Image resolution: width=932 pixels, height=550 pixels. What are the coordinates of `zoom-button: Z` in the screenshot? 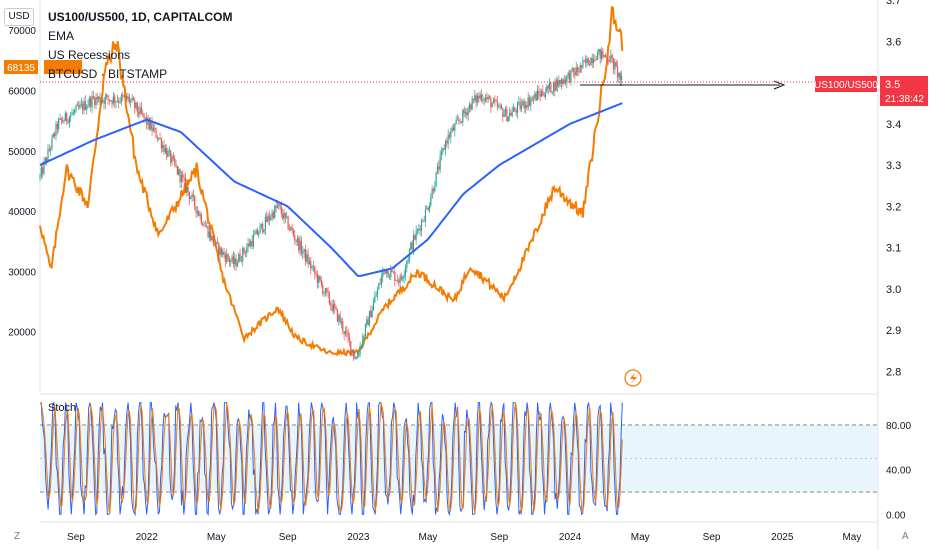 It's located at (17, 536).